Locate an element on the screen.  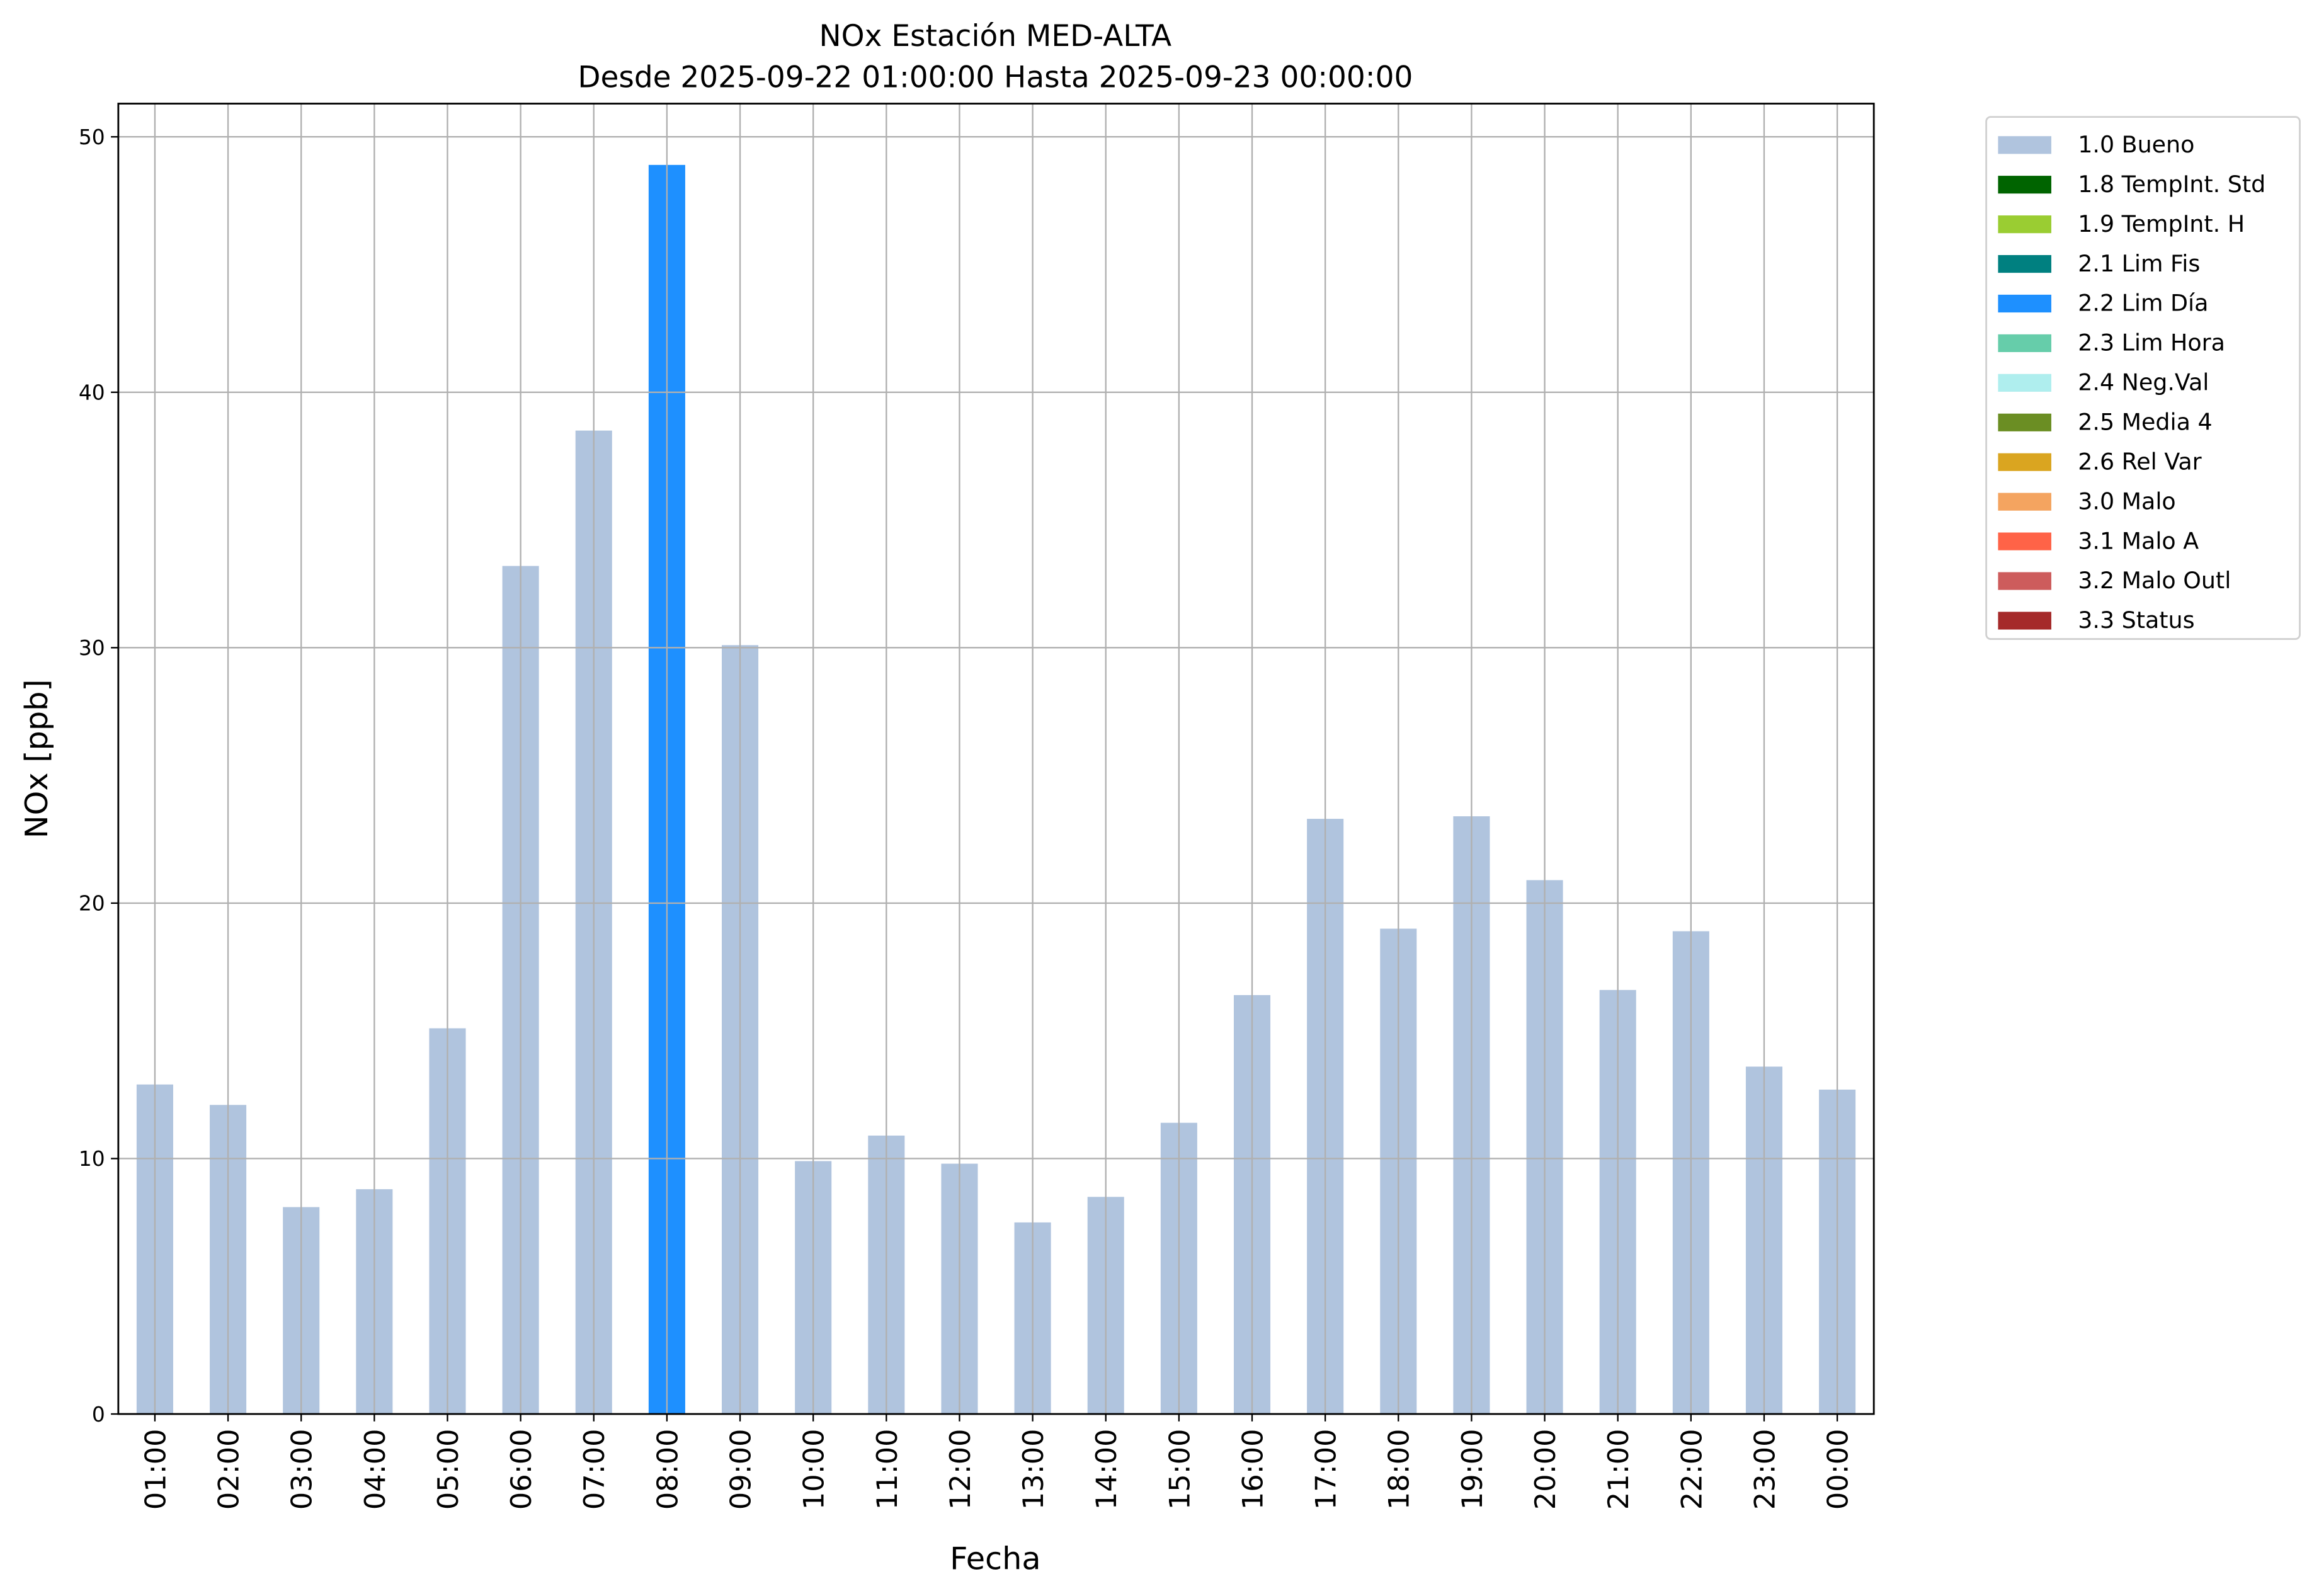
x-tick-label: 22:00 is located at coordinates (1691, 1469).